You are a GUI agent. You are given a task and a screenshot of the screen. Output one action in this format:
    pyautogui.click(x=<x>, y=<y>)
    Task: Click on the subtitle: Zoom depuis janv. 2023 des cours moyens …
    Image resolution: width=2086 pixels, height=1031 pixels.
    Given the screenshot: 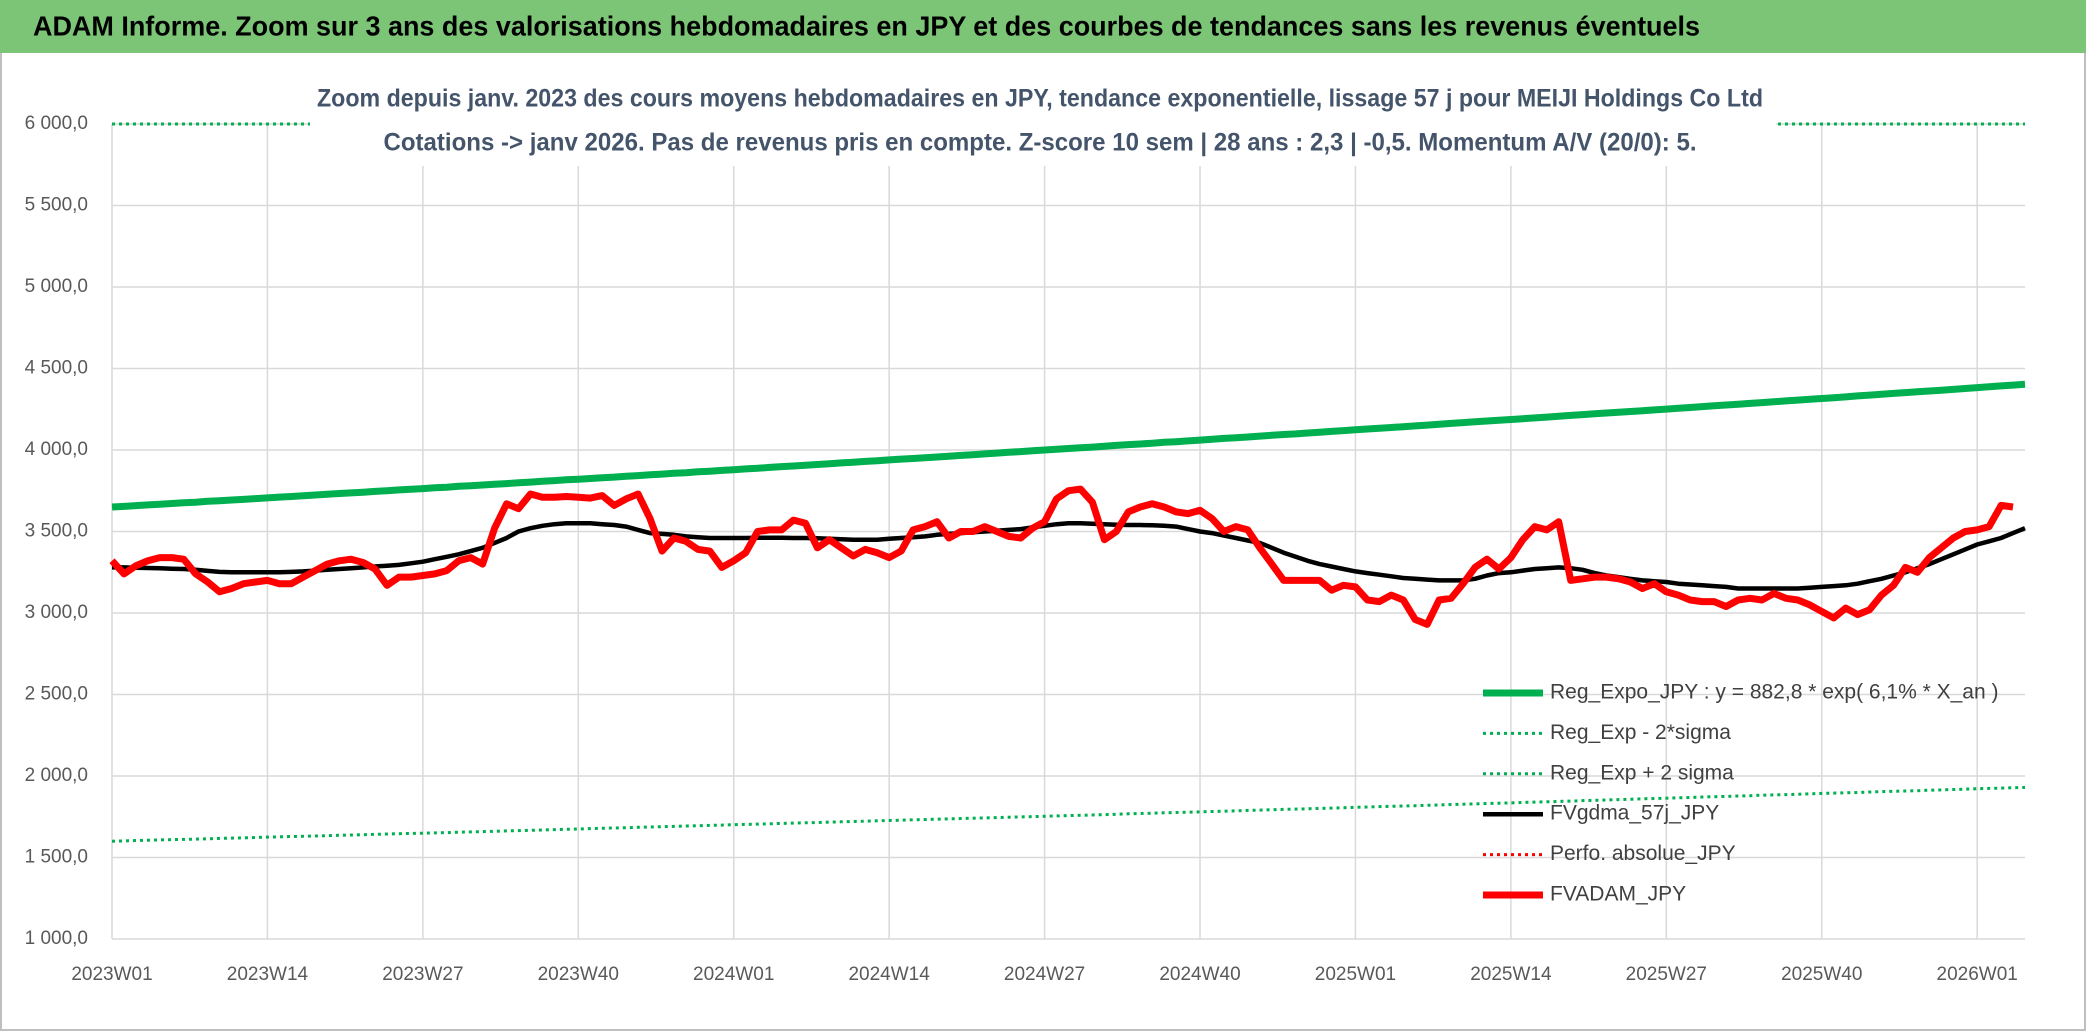 What is the action you would take?
    pyautogui.click(x=1040, y=99)
    